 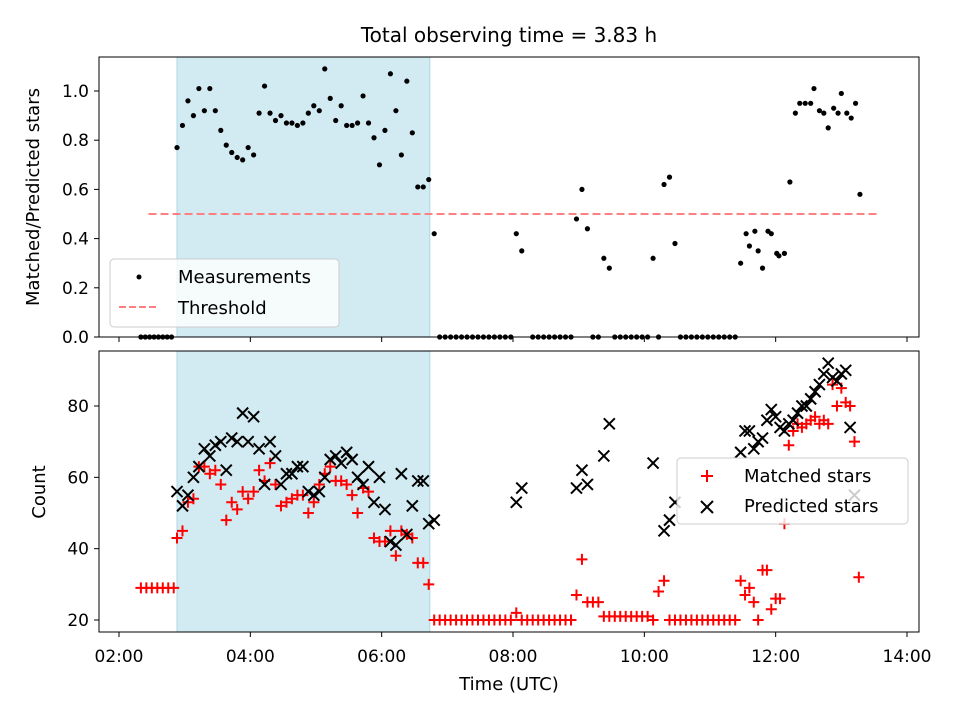 I want to click on y-tick-label: 60, so click(x=78, y=478).